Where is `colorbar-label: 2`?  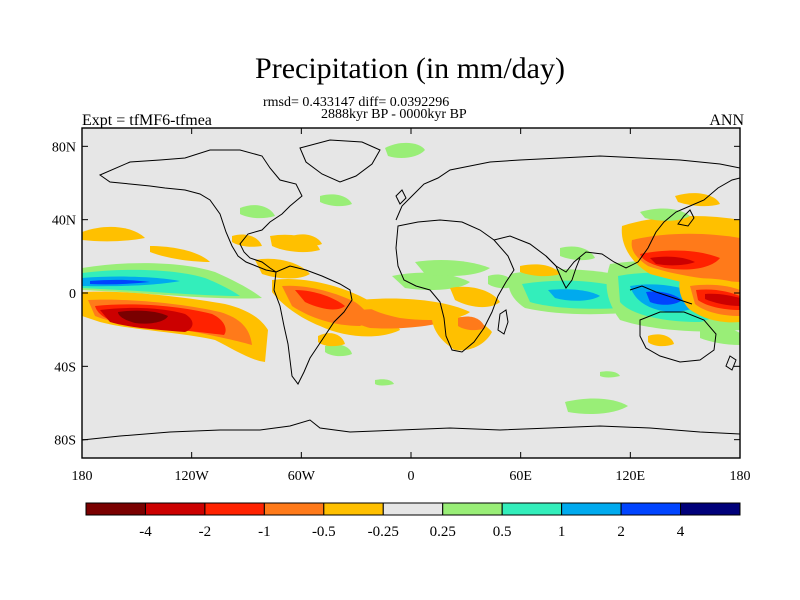 colorbar-label: 2 is located at coordinates (621, 532).